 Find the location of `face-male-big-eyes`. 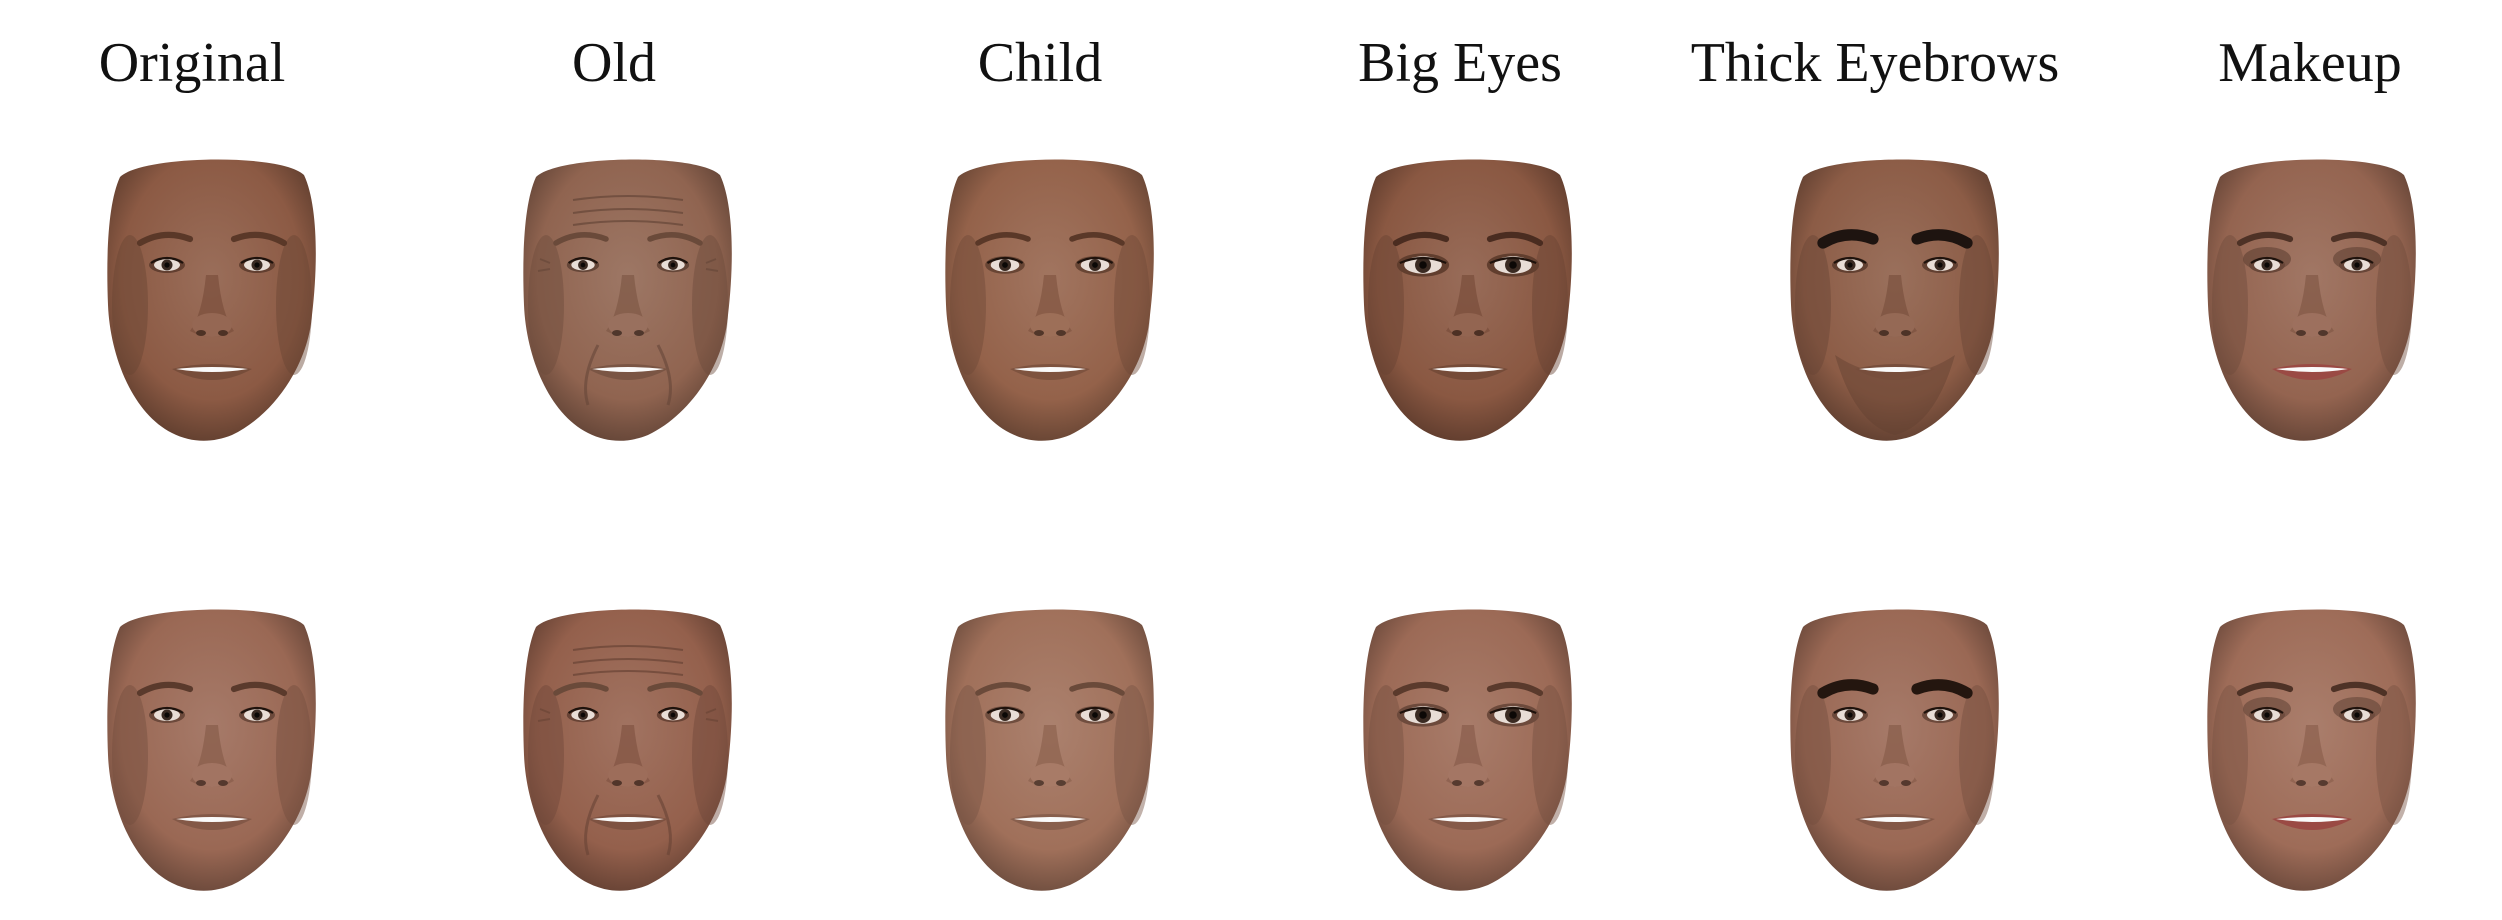

face-male-big-eyes is located at coordinates (1467, 300).